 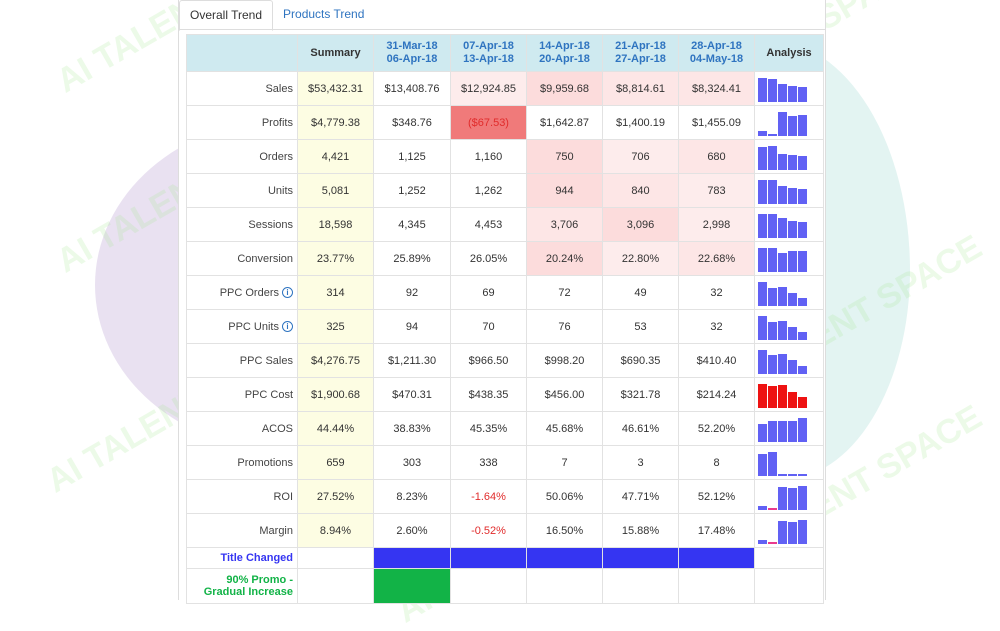 What do you see at coordinates (488, 428) in the screenshot?
I see `value-cell: 45.35%` at bounding box center [488, 428].